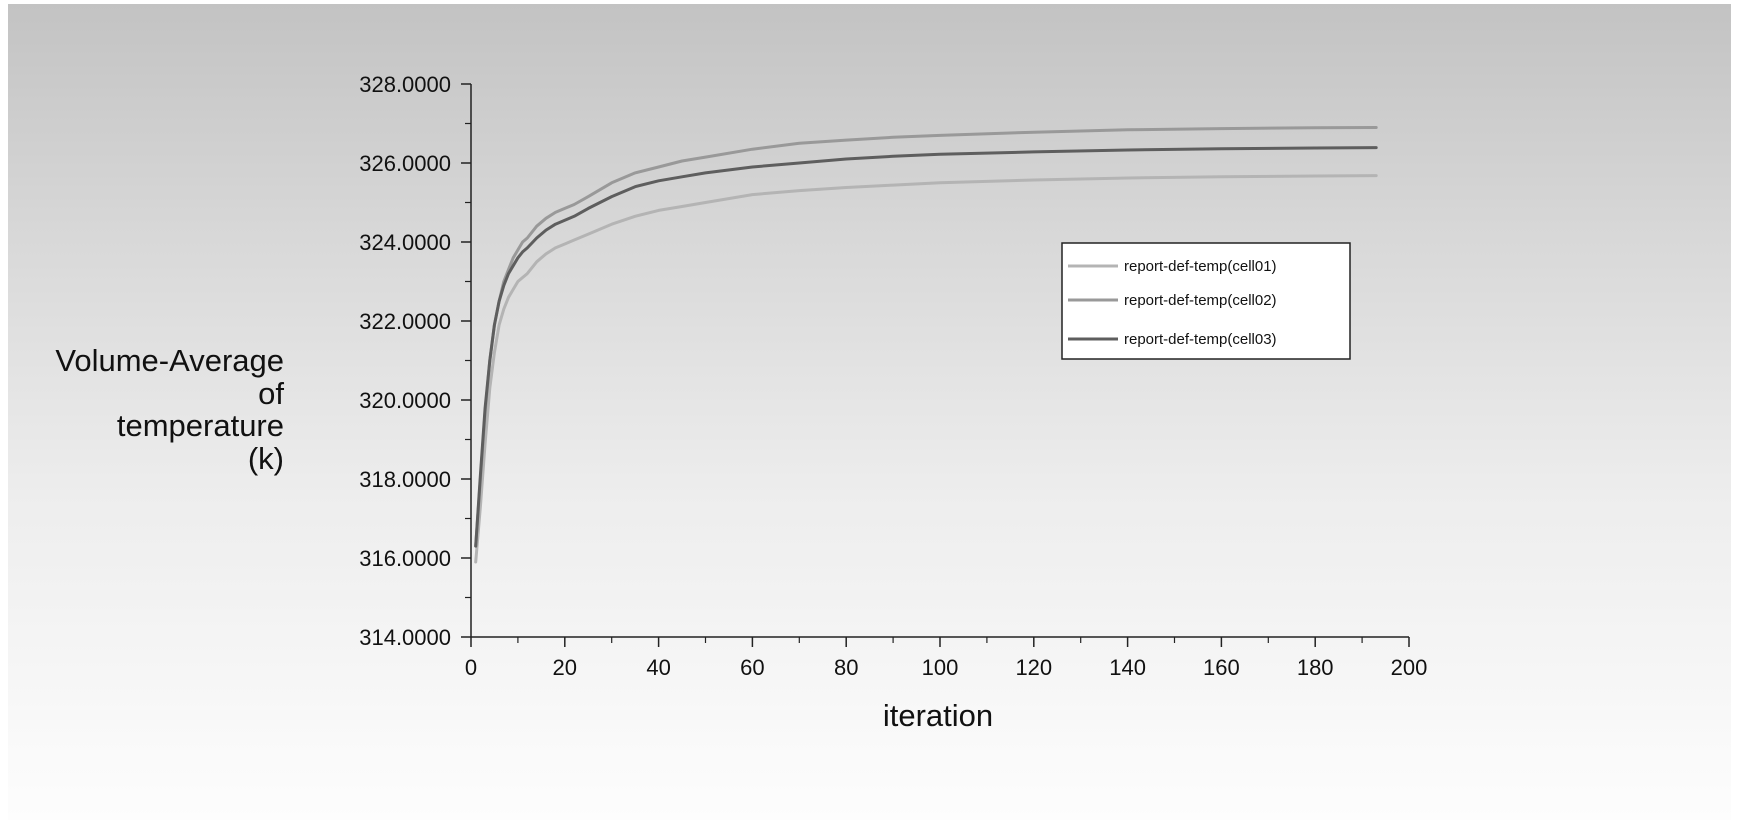 The image size is (1739, 824). I want to click on x-tick-label: 100, so click(940, 667).